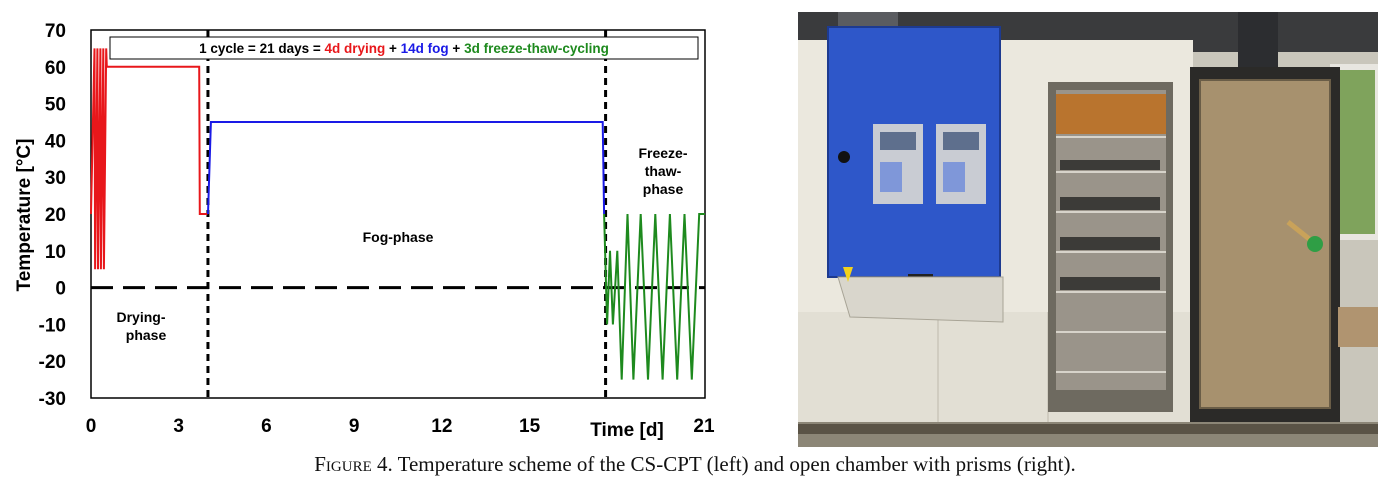  I want to click on y-tick-label: 30, so click(55, 178).